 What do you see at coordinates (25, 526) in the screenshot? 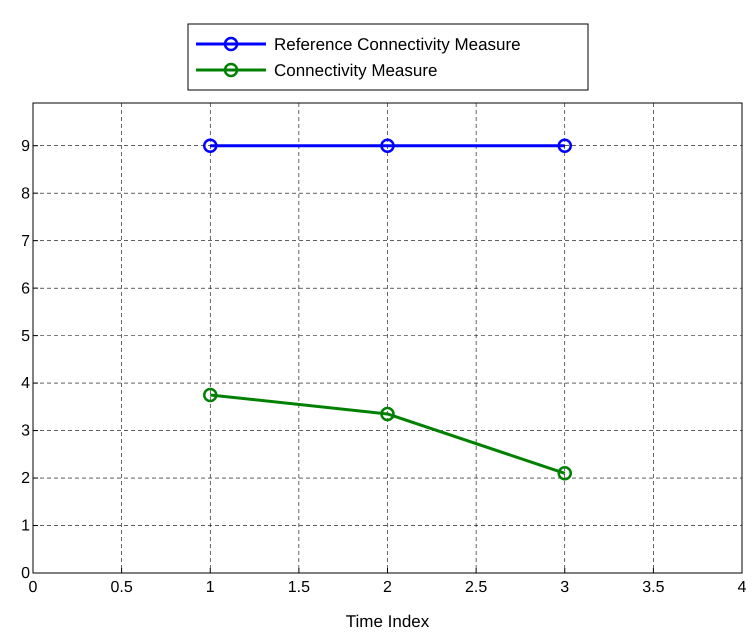
I see `y-tick-label: 1` at bounding box center [25, 526].